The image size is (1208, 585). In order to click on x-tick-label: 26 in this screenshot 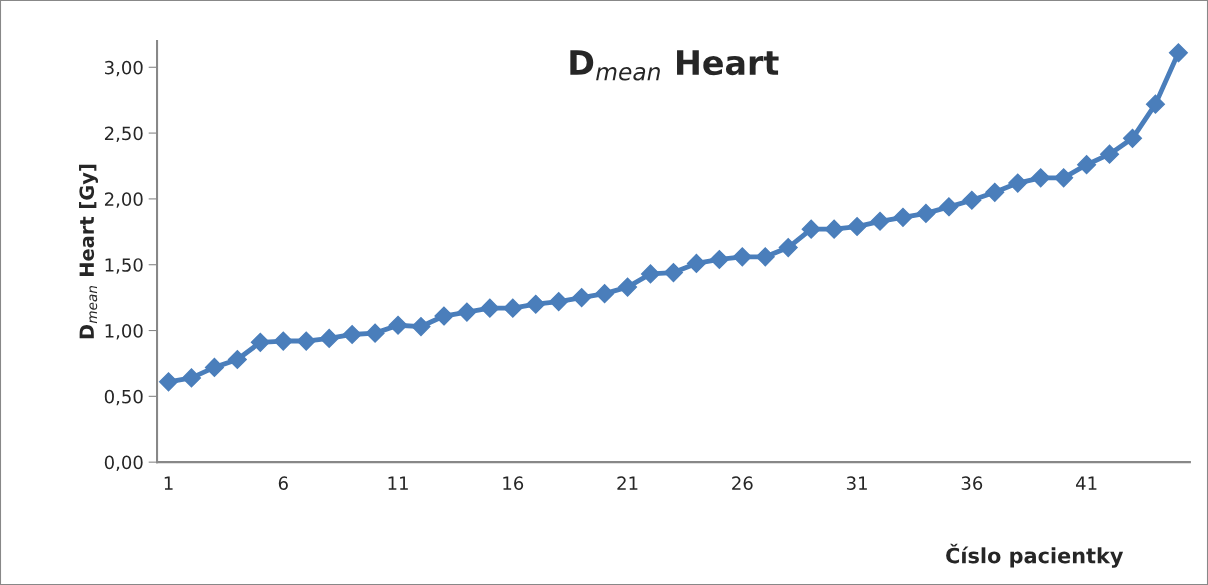, I will do `click(742, 483)`.